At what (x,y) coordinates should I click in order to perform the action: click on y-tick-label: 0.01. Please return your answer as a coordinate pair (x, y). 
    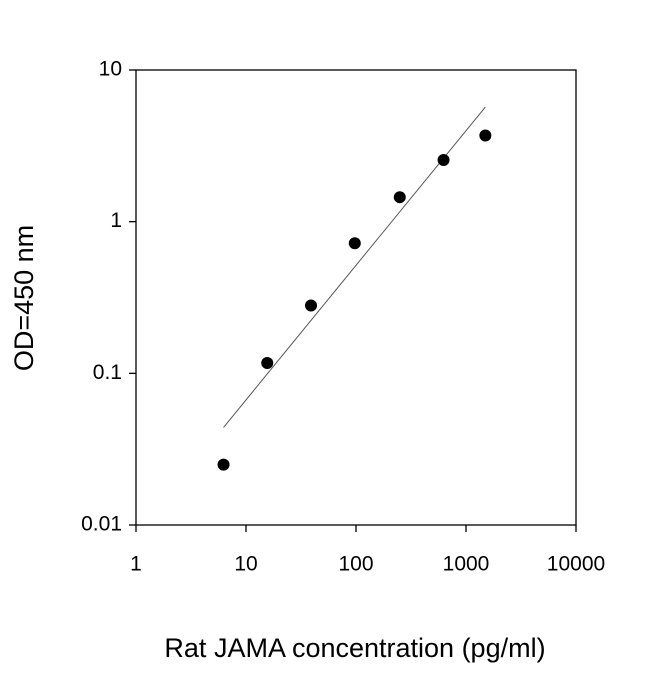
    Looking at the image, I should click on (101, 524).